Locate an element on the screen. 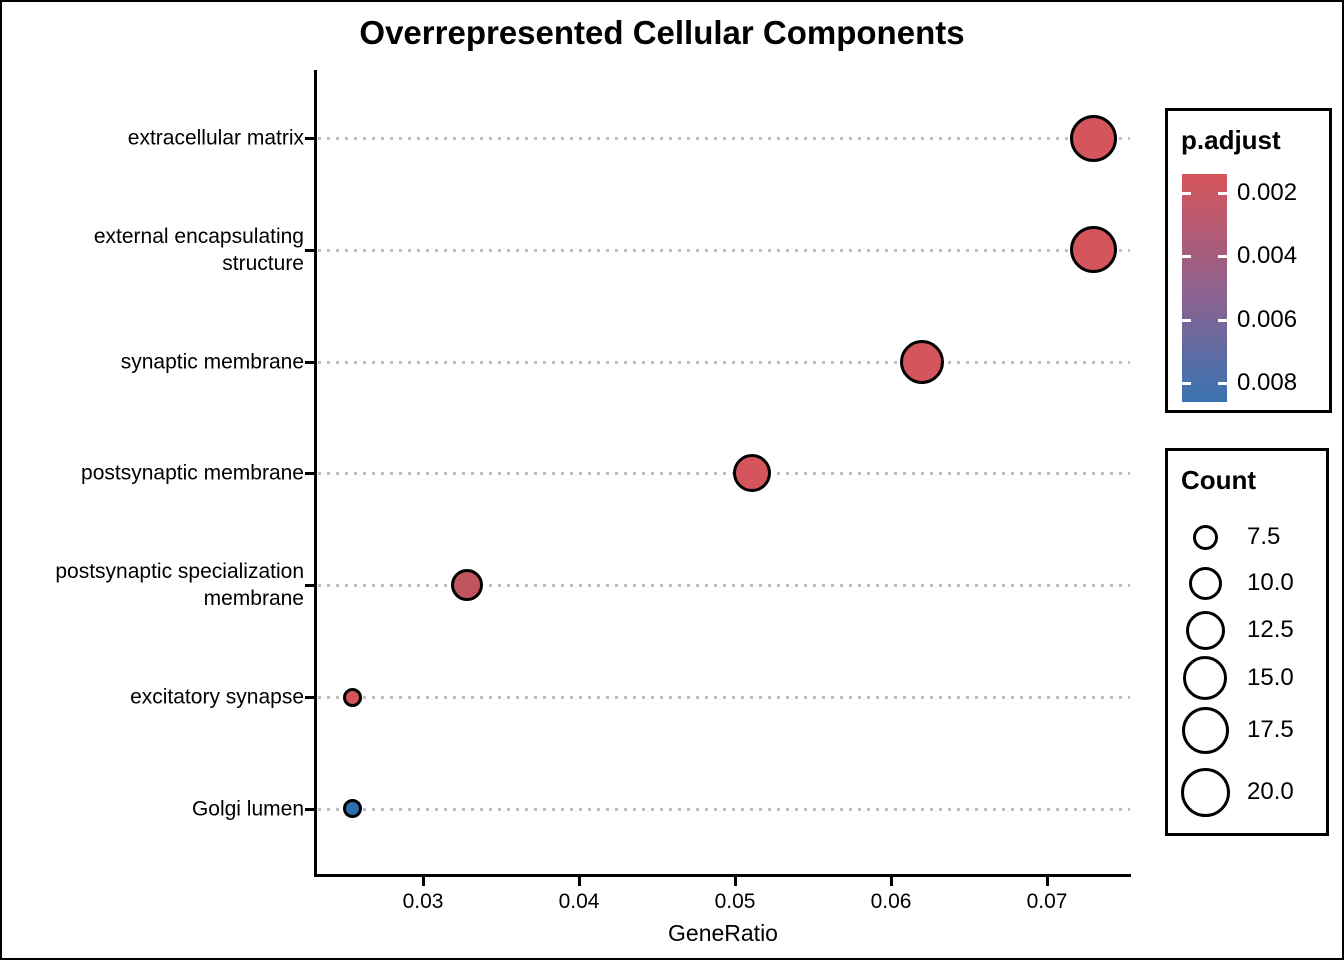 This screenshot has width=1344, height=960. y-axis-category-label: Golgi lumen is located at coordinates (247, 809).